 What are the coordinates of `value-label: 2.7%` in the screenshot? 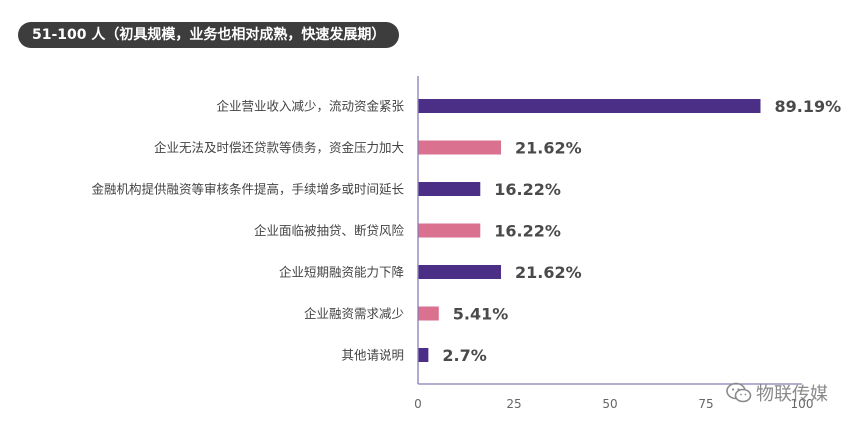 It's located at (464, 355).